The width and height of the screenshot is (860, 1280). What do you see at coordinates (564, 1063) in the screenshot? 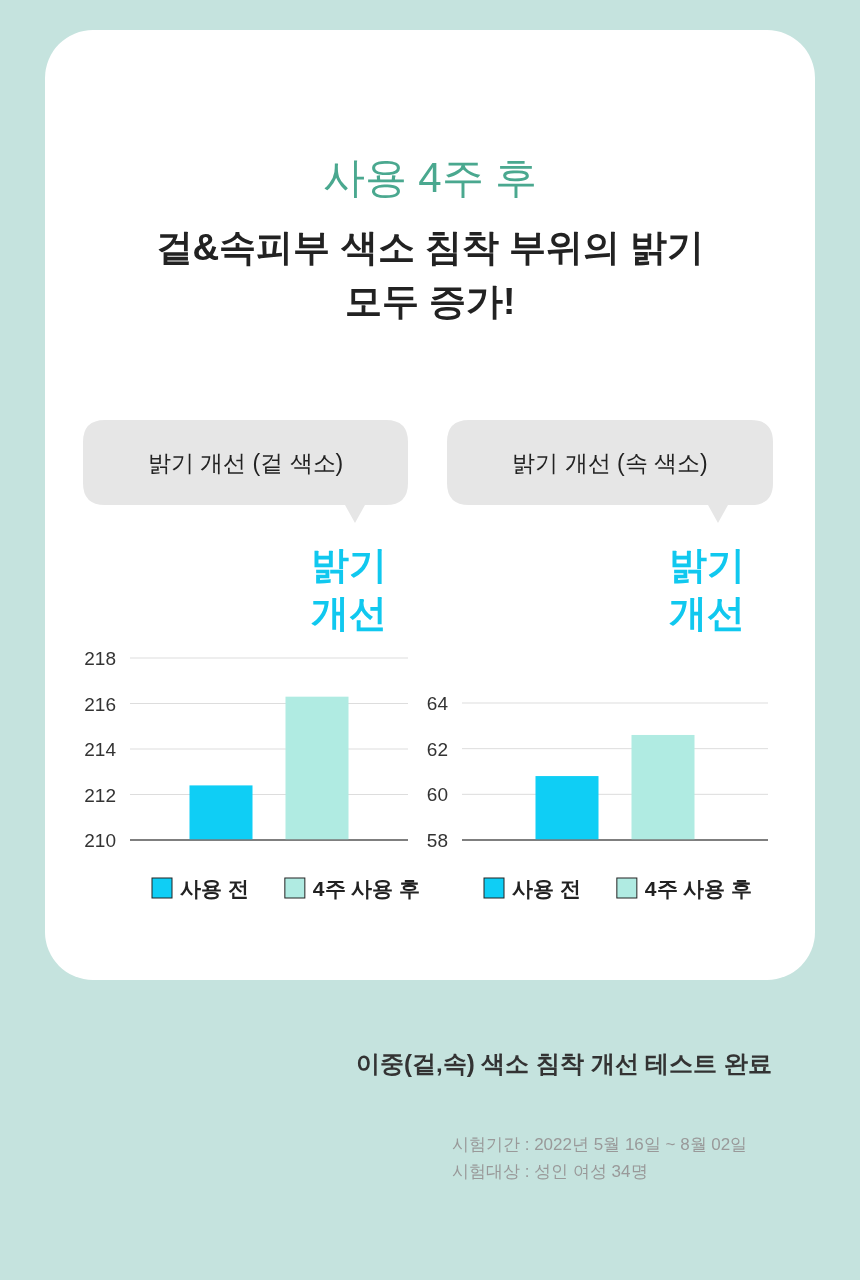
I see `text: 이중(겉,속) 색소 침착 개선 테스트 완료` at bounding box center [564, 1063].